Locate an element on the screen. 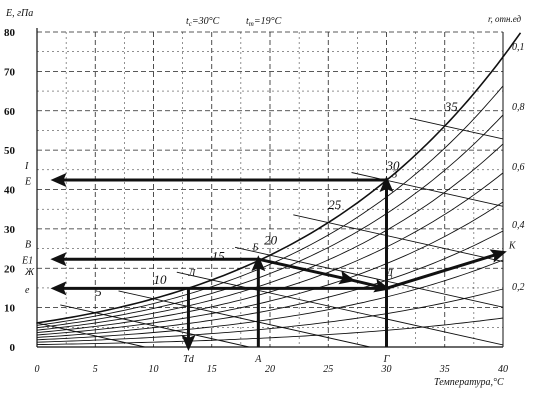  wet-bulb-label: 10 is located at coordinates (161, 279).